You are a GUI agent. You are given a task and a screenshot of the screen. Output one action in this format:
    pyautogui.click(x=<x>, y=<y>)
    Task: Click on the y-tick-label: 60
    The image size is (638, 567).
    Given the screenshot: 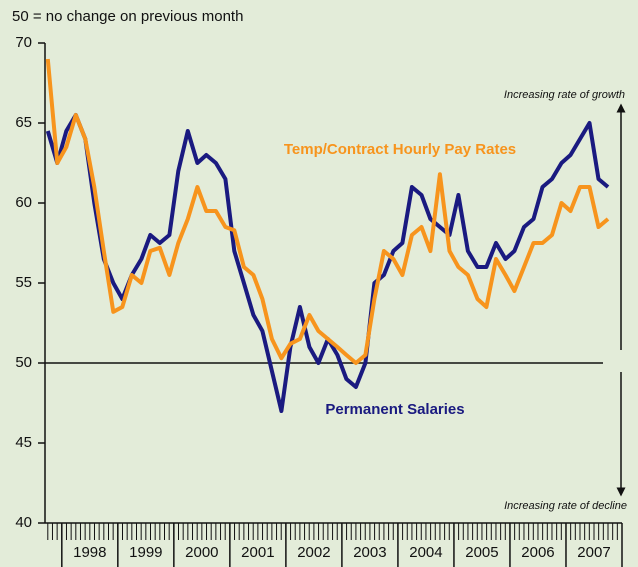 What is the action you would take?
    pyautogui.click(x=23, y=202)
    